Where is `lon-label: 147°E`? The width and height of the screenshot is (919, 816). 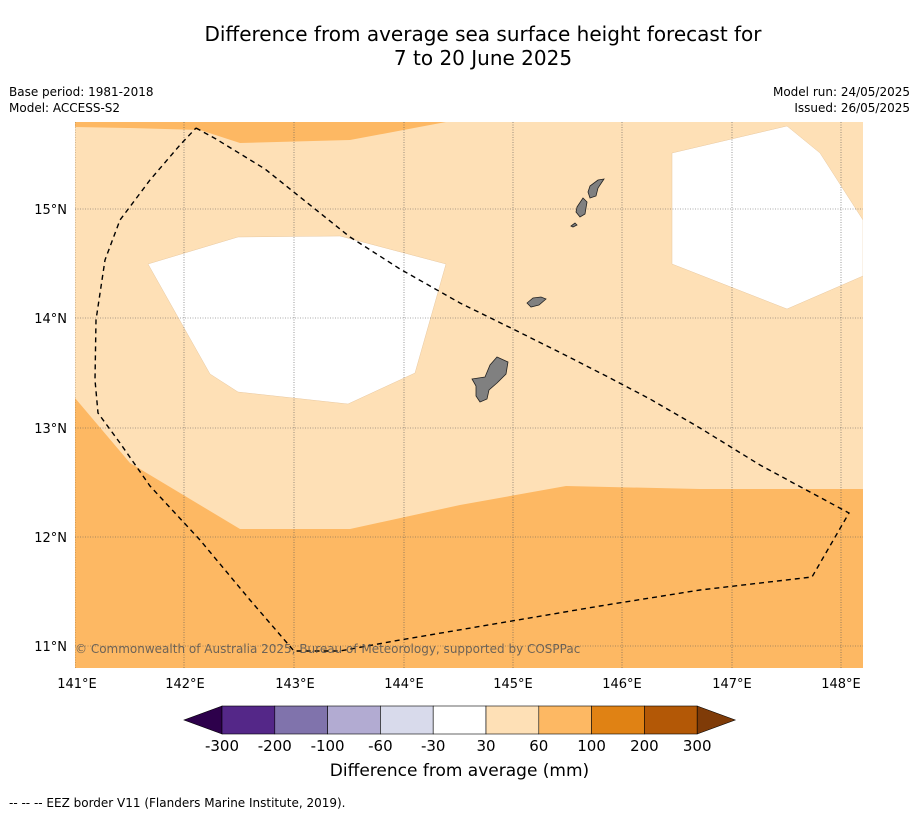 lon-label: 147°E is located at coordinates (732, 684).